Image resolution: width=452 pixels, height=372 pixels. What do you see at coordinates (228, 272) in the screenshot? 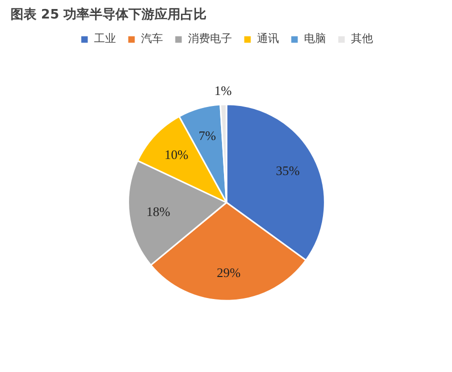
I see `data-label: 29%` at bounding box center [228, 272].